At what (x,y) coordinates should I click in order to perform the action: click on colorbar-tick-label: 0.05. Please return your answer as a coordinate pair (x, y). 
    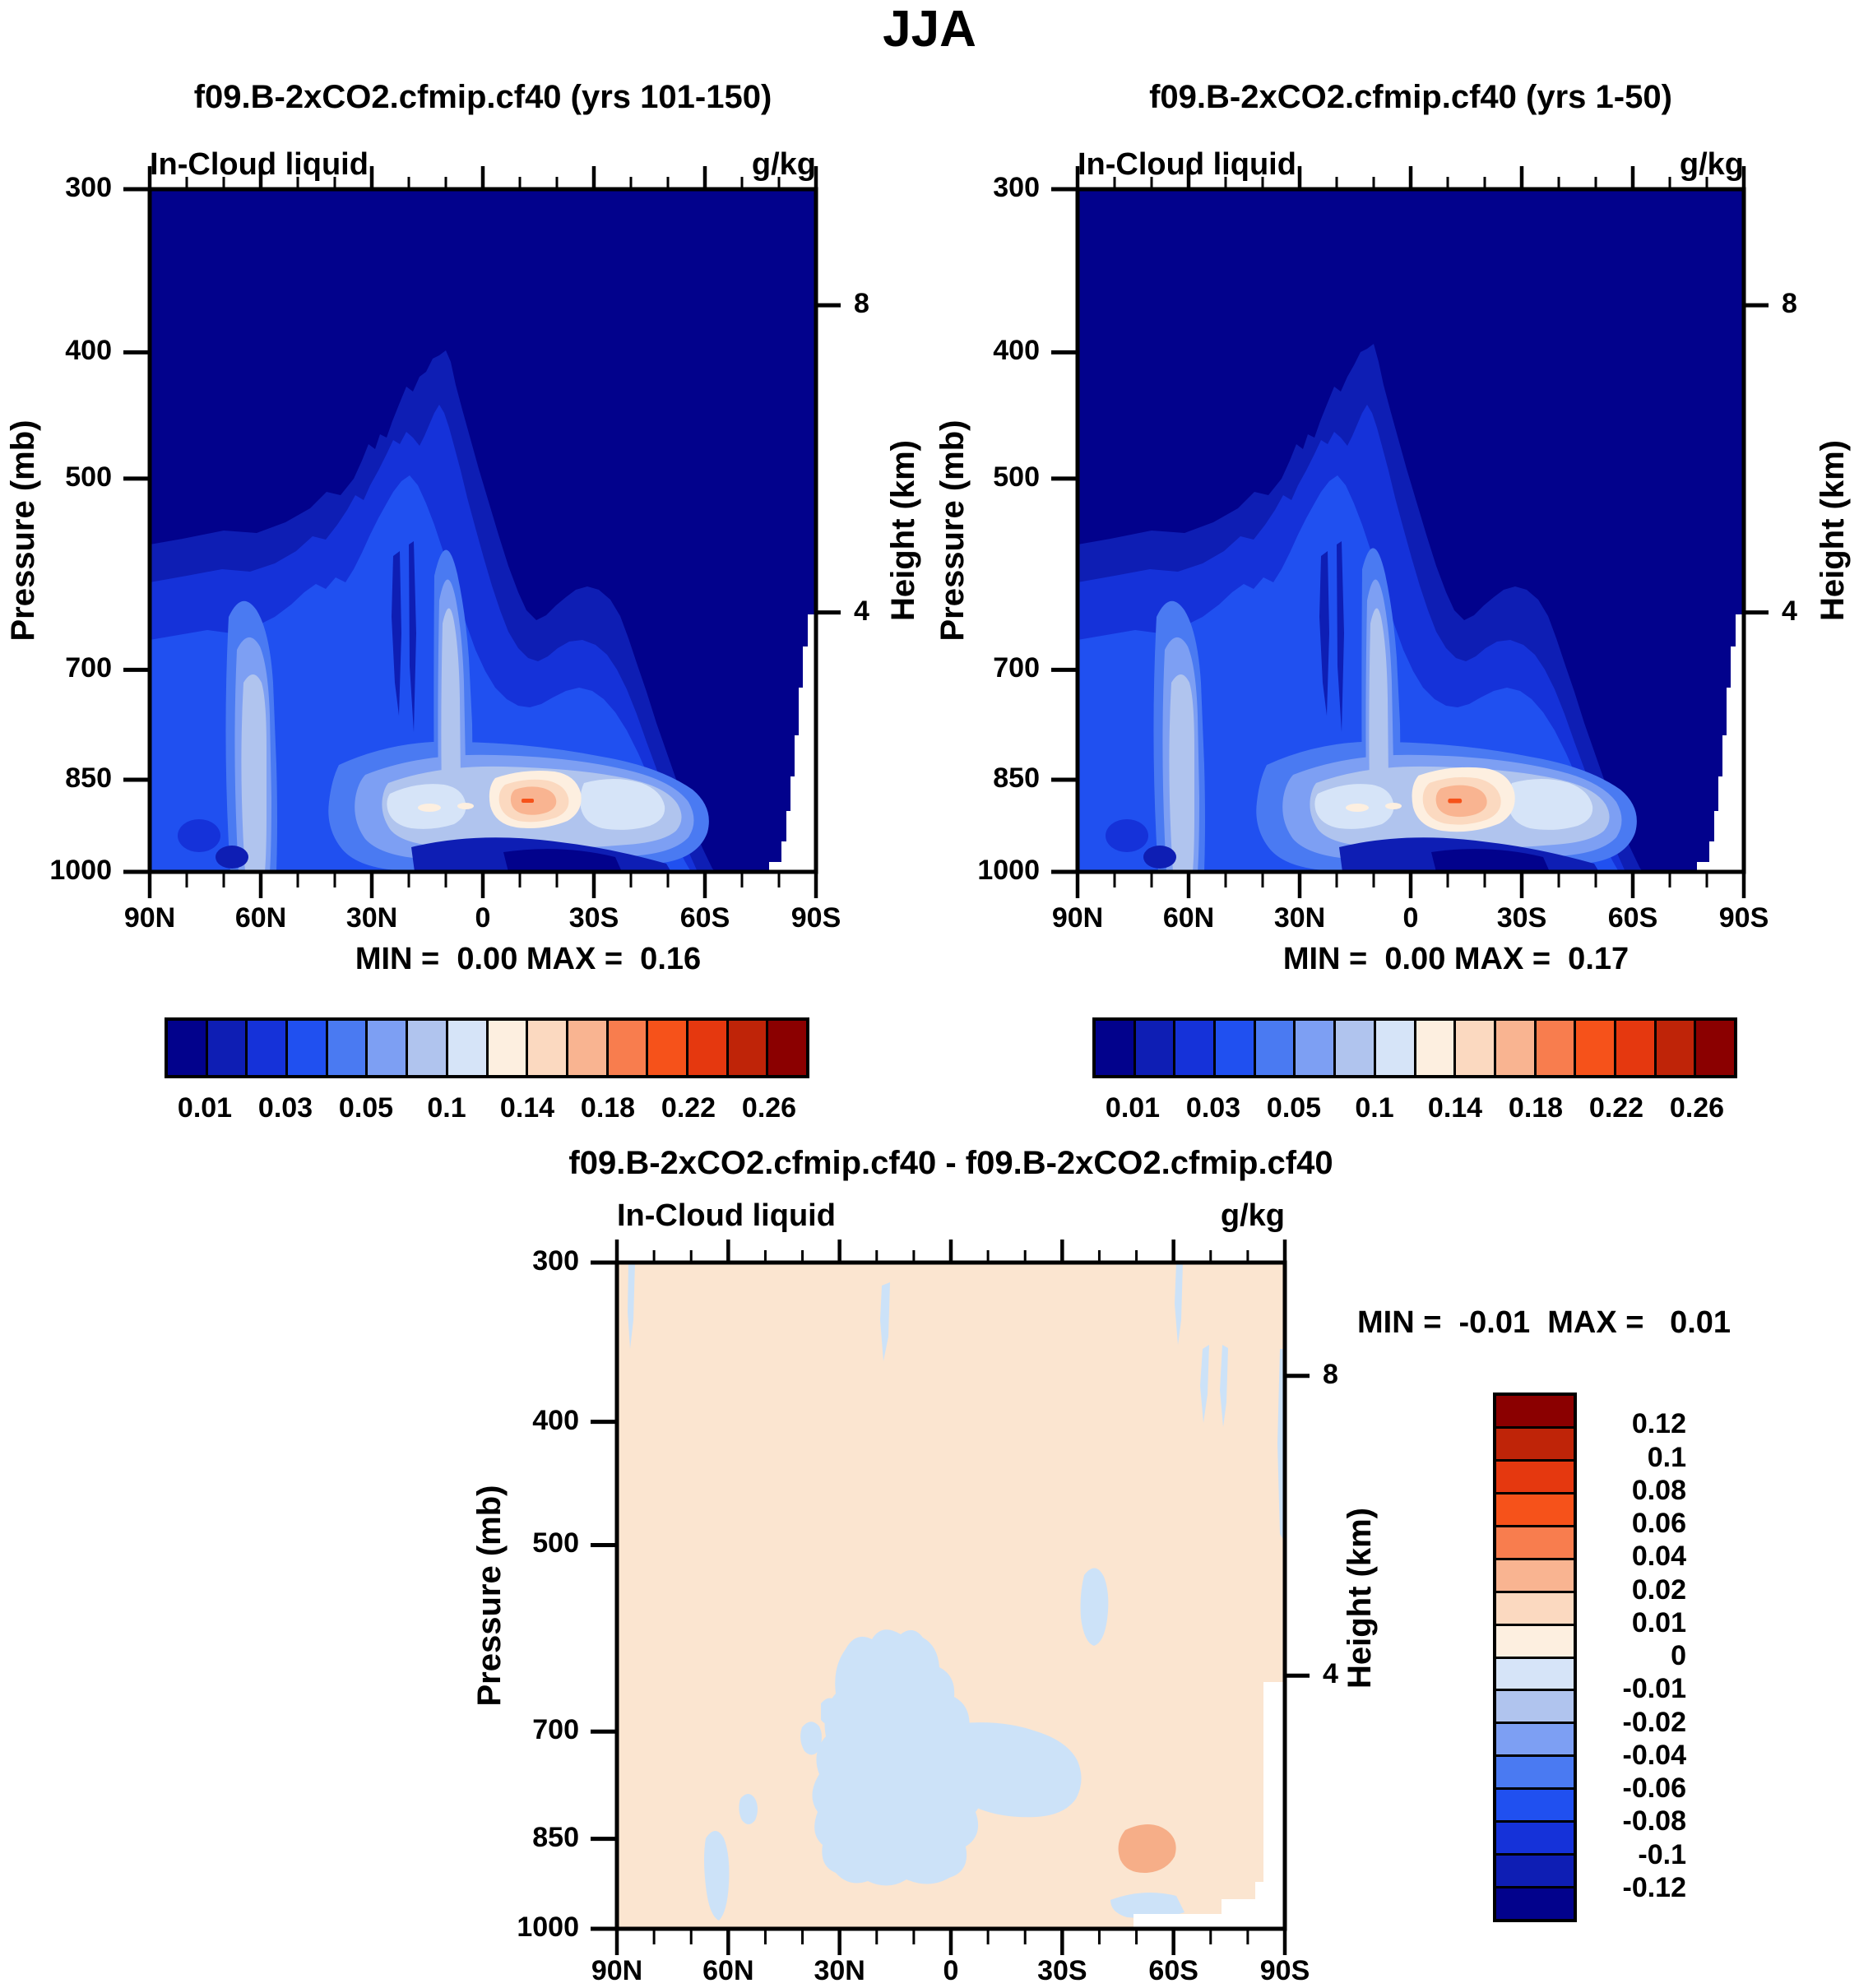
    Looking at the image, I should click on (366, 1108).